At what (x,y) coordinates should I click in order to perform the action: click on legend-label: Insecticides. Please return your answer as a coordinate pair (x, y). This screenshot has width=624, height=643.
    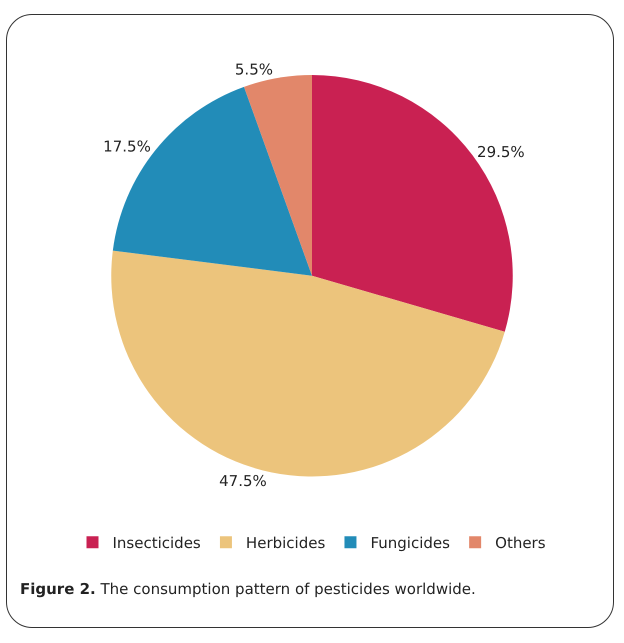
    Looking at the image, I should click on (156, 543).